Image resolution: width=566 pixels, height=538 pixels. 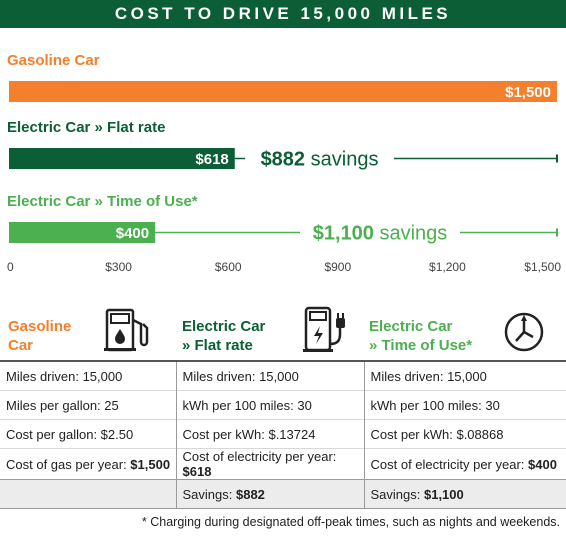 What do you see at coordinates (53, 434) in the screenshot?
I see `cell-label: Cost per gallon:` at bounding box center [53, 434].